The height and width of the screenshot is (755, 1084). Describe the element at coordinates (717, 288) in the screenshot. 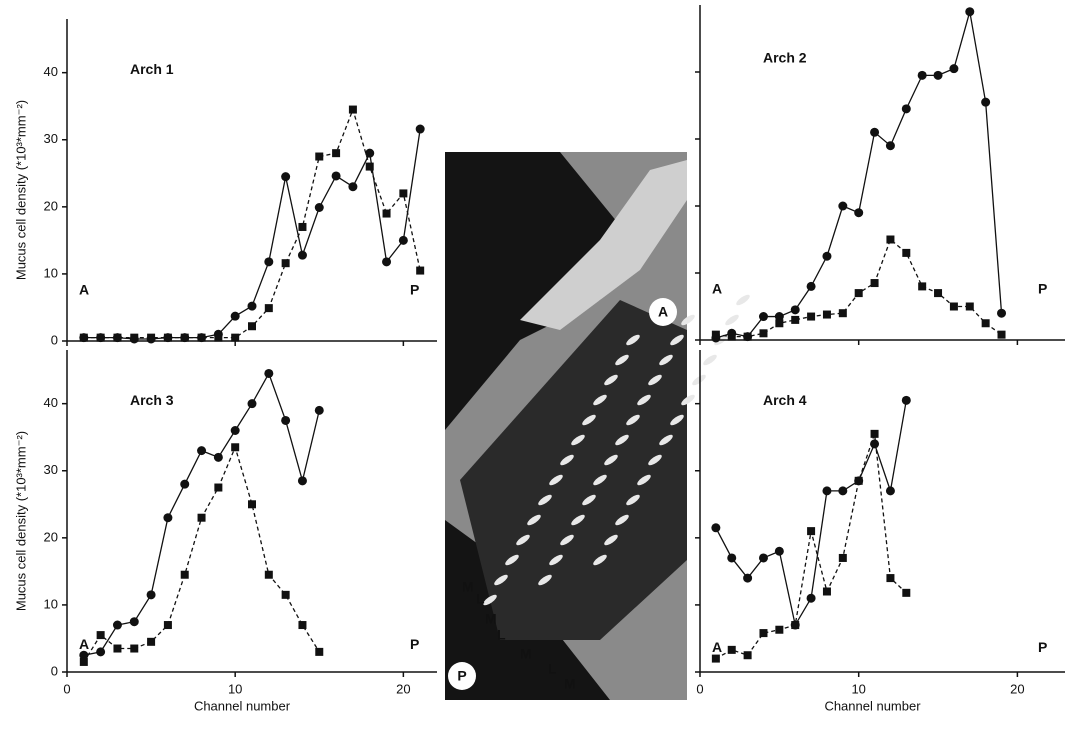

I see `annotation: A` at that location.